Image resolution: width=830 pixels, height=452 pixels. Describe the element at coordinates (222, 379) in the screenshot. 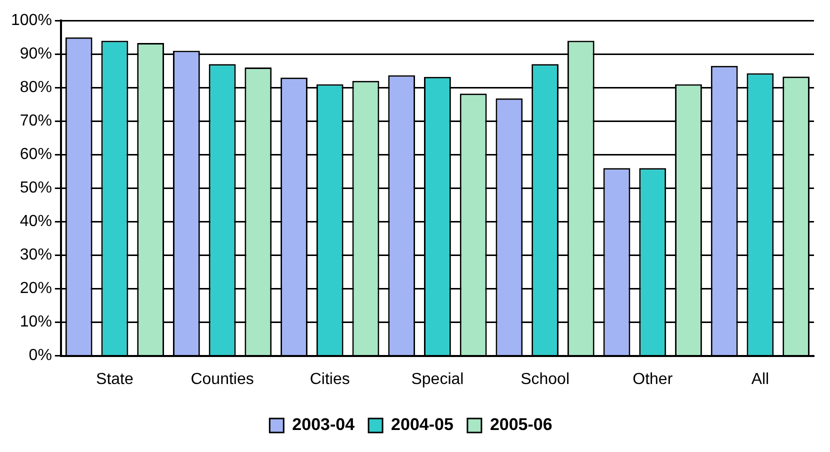

I see `x-tick-label: Counties` at that location.